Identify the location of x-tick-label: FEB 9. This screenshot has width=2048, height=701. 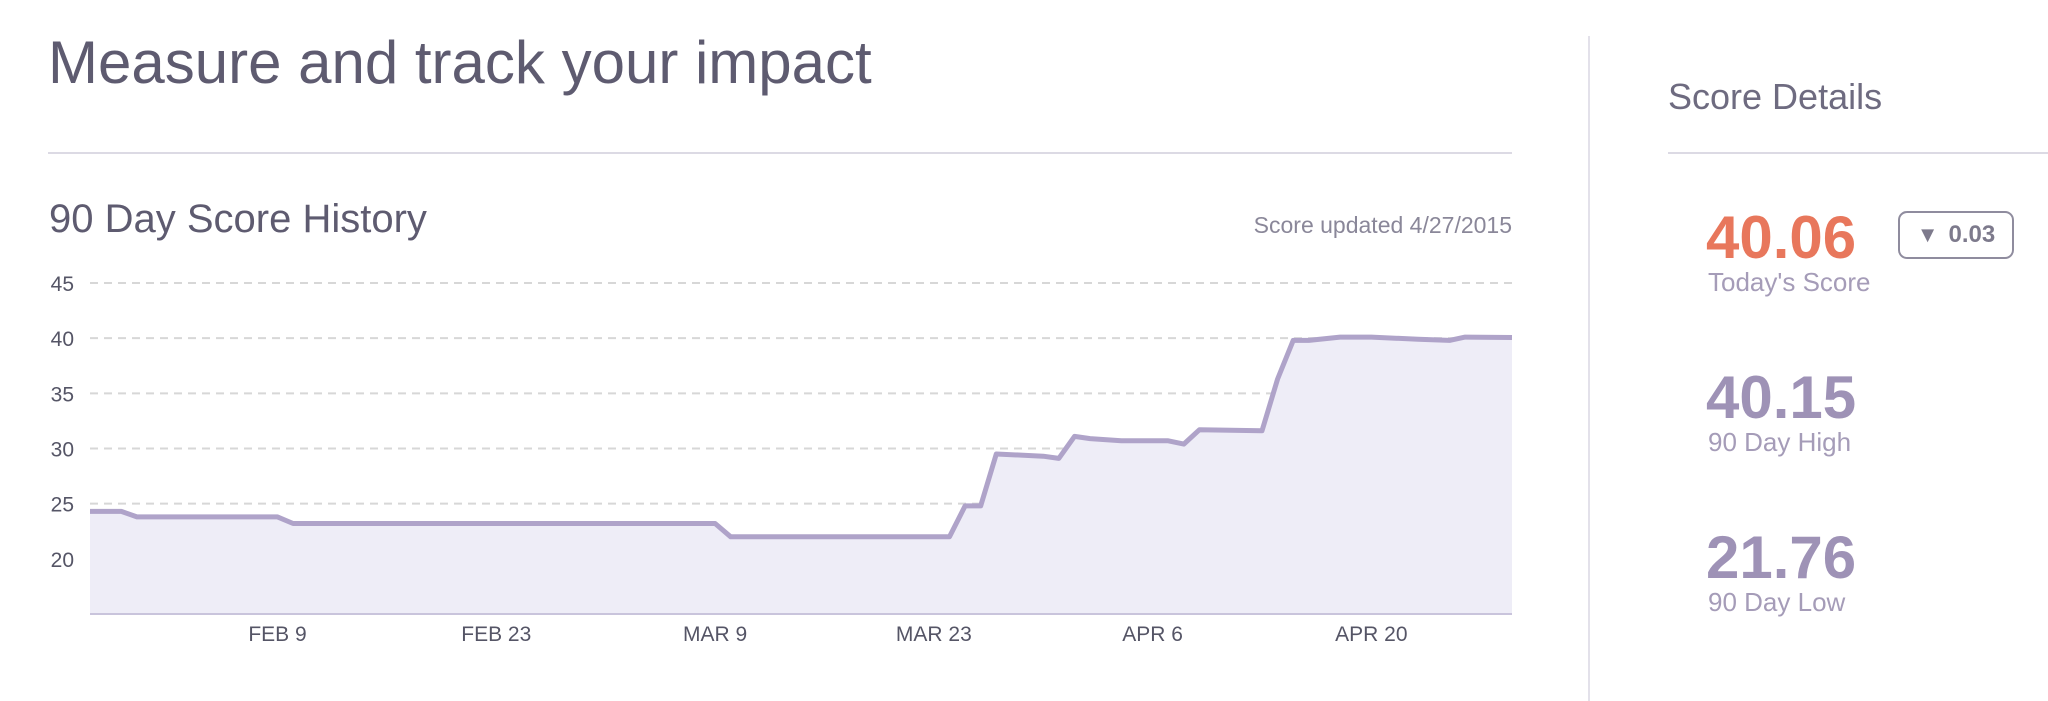
(277, 634).